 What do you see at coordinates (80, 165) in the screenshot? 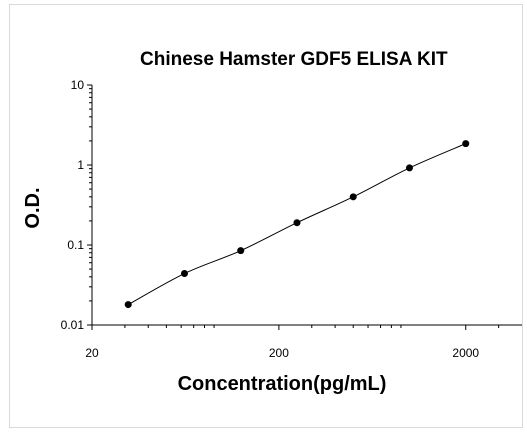
I see `y-tick-label: 1` at bounding box center [80, 165].